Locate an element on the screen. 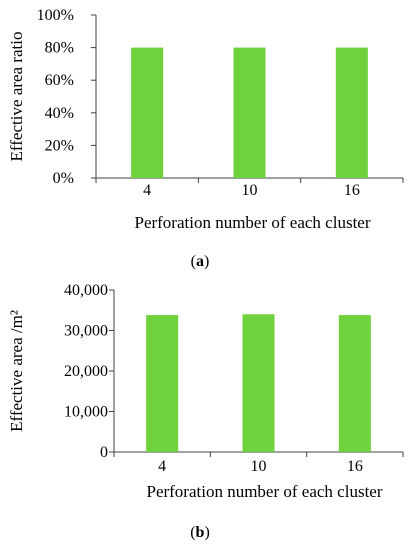 This screenshot has width=411, height=555. y-tick-label: 80% is located at coordinates (59, 48).